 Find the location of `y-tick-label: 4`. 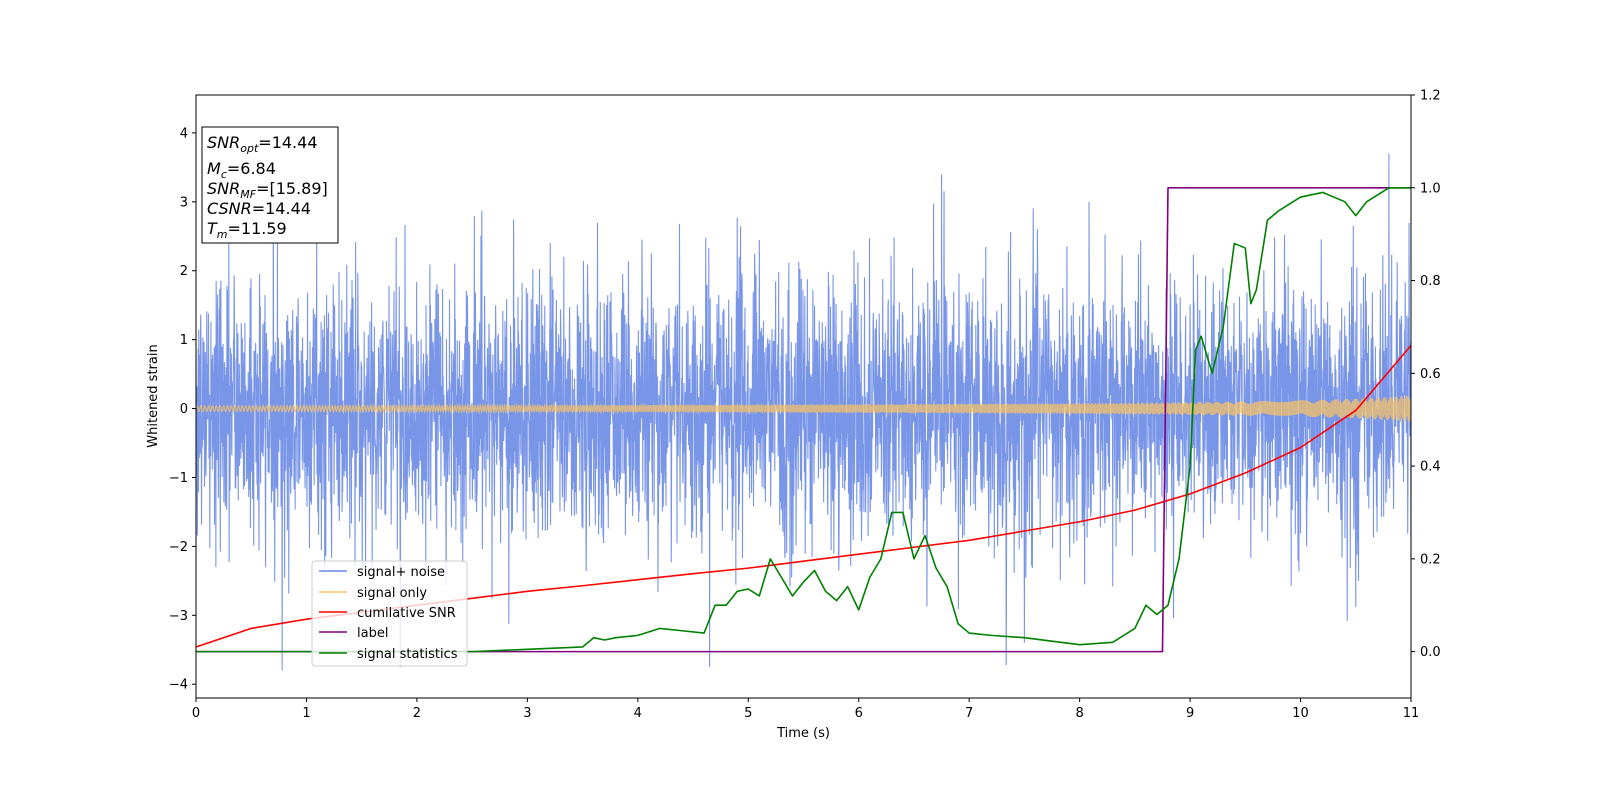

y-tick-label: 4 is located at coordinates (184, 133).